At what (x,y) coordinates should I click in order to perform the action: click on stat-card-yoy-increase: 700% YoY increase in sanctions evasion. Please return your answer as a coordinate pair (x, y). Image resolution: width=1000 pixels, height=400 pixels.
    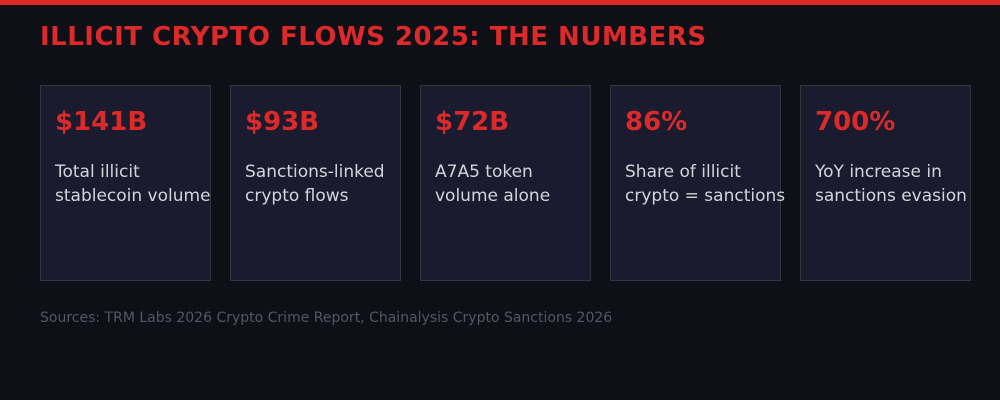
    Looking at the image, I should click on (885, 183).